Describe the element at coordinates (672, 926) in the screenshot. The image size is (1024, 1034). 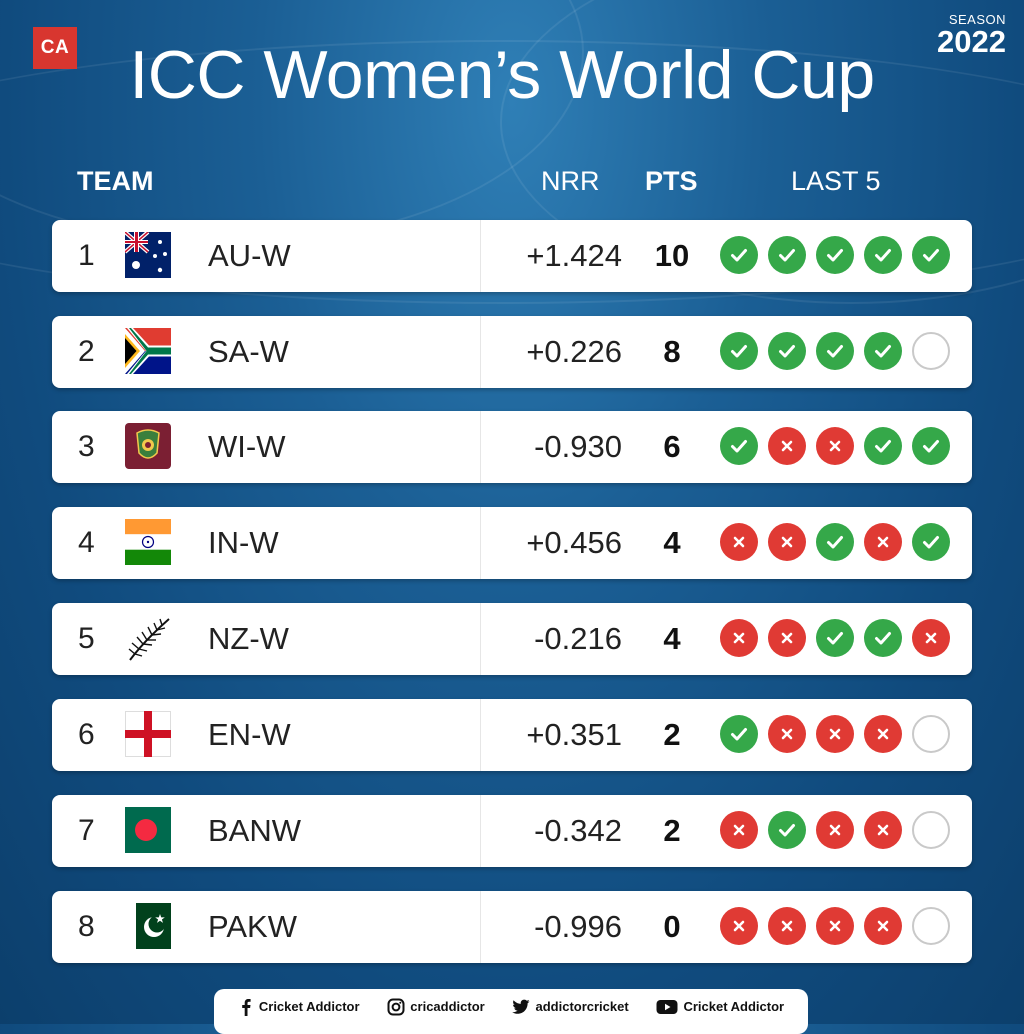
I see `team-points: 0` at that location.